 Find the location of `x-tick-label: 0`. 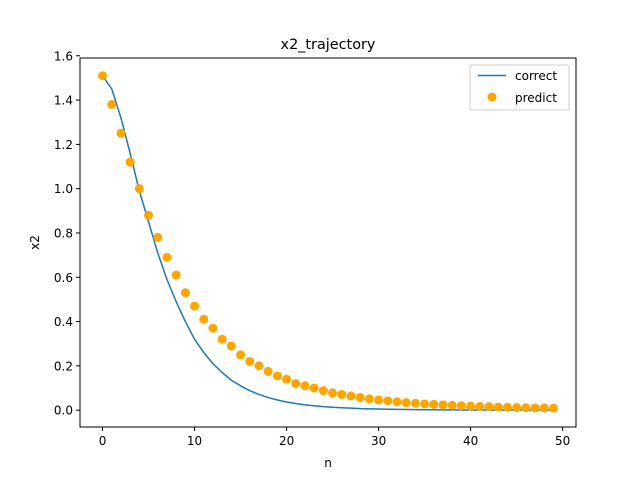

x-tick-label: 0 is located at coordinates (103, 441).